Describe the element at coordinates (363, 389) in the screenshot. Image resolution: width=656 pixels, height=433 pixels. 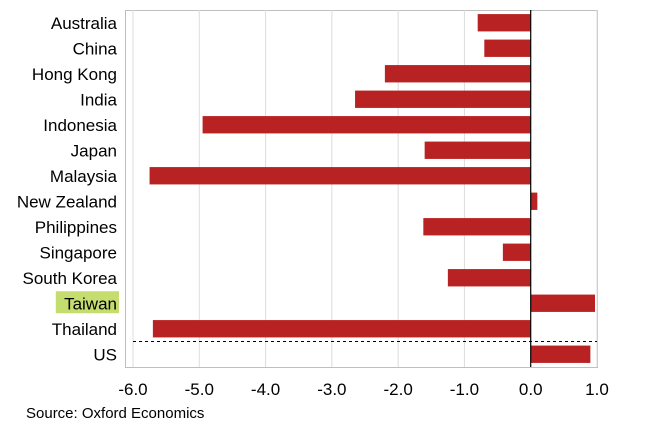
I see `x-tick-labels: -6.0 -5.0 -4.0 -3.0 -2.0 -1.0 0.0 1.0` at that location.